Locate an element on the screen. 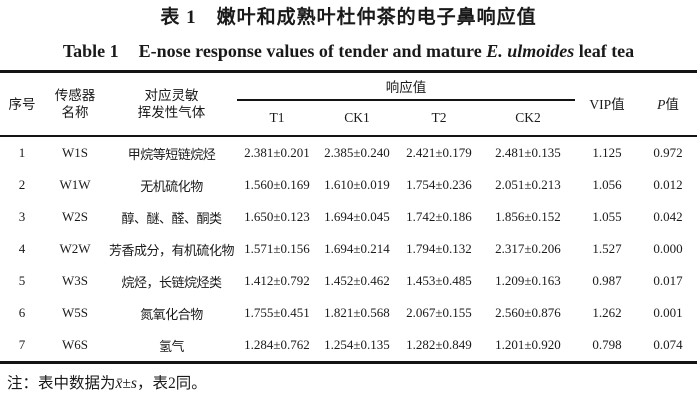 The width and height of the screenshot is (697, 407). cell-ck2-value: 2.317±0.206 is located at coordinates (528, 248).